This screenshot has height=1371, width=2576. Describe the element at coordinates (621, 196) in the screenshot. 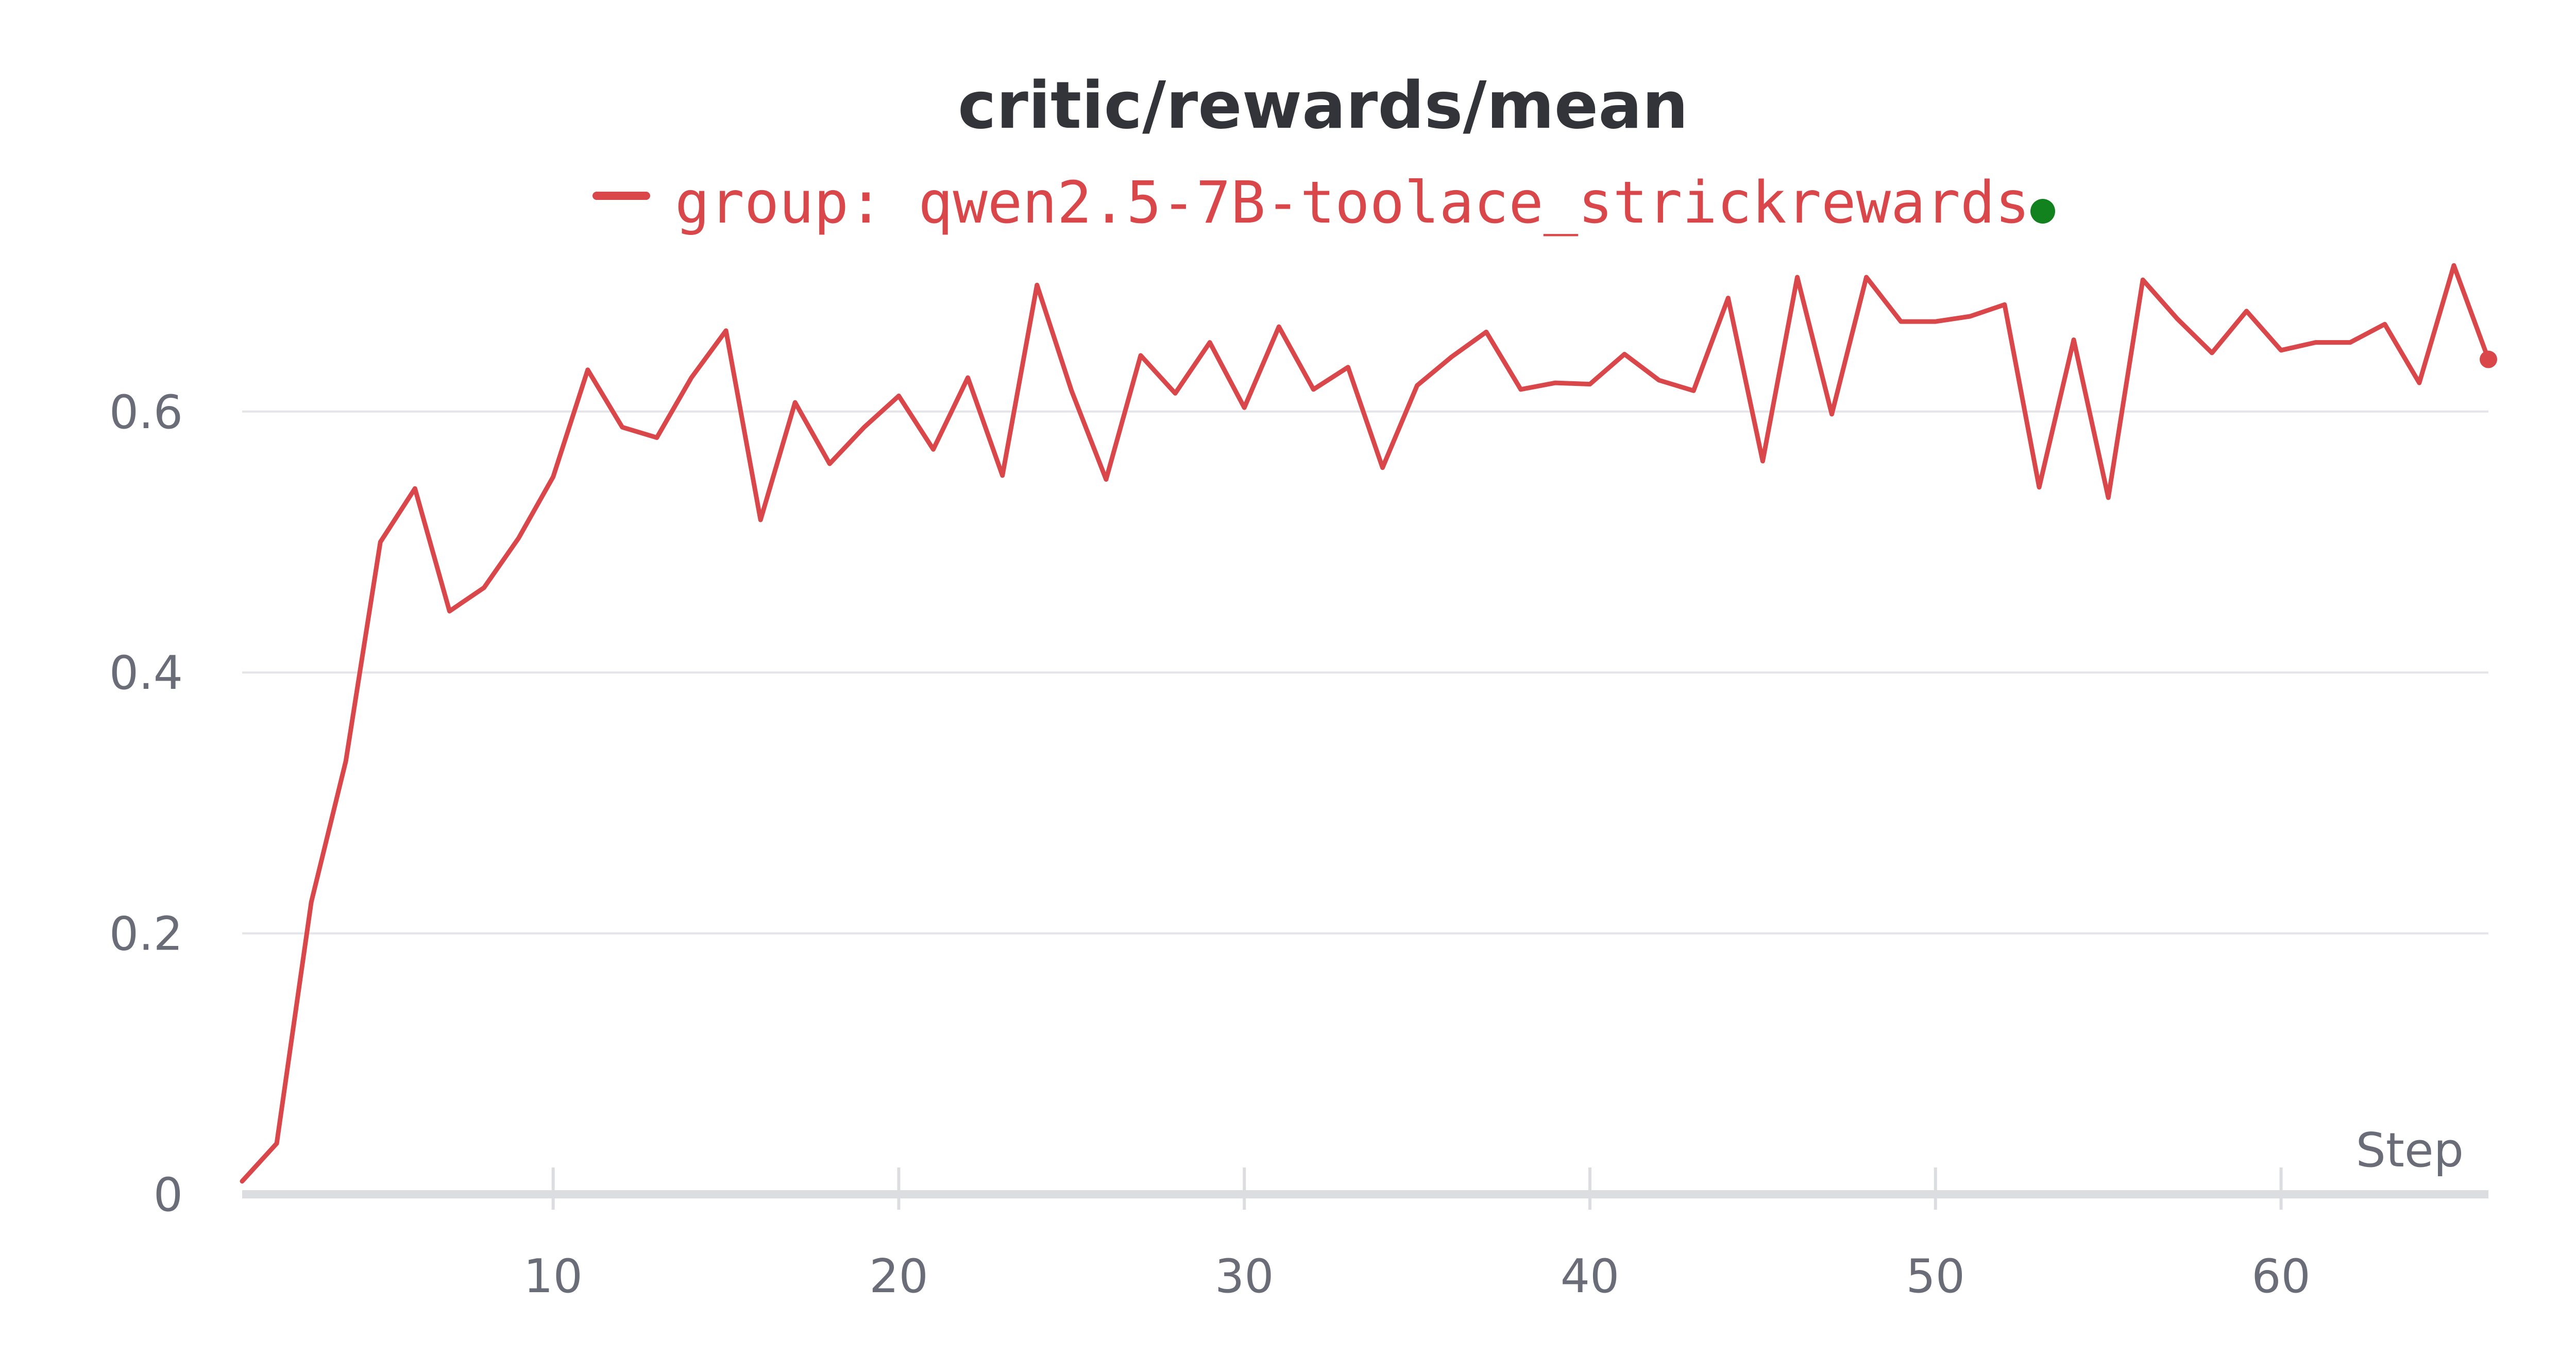

I see `legend-swatch` at that location.